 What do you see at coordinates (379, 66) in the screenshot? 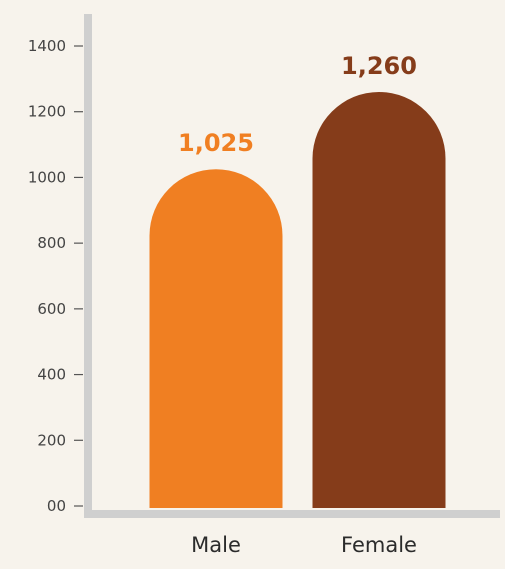
I see `value-label-female: 1,260` at bounding box center [379, 66].